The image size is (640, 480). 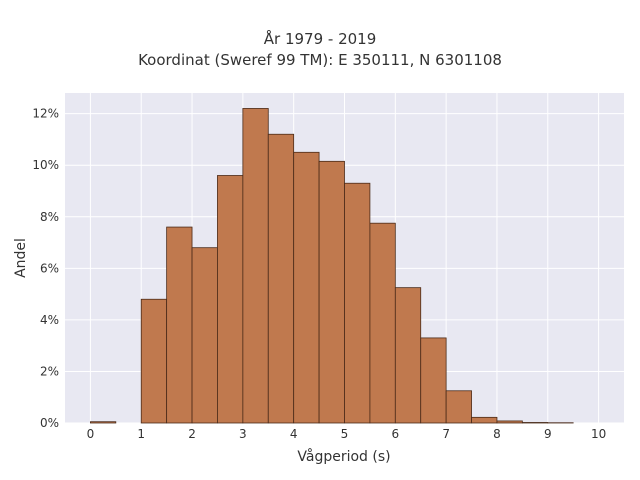 What do you see at coordinates (49, 371) in the screenshot?
I see `y-tick-label: 2%` at bounding box center [49, 371].